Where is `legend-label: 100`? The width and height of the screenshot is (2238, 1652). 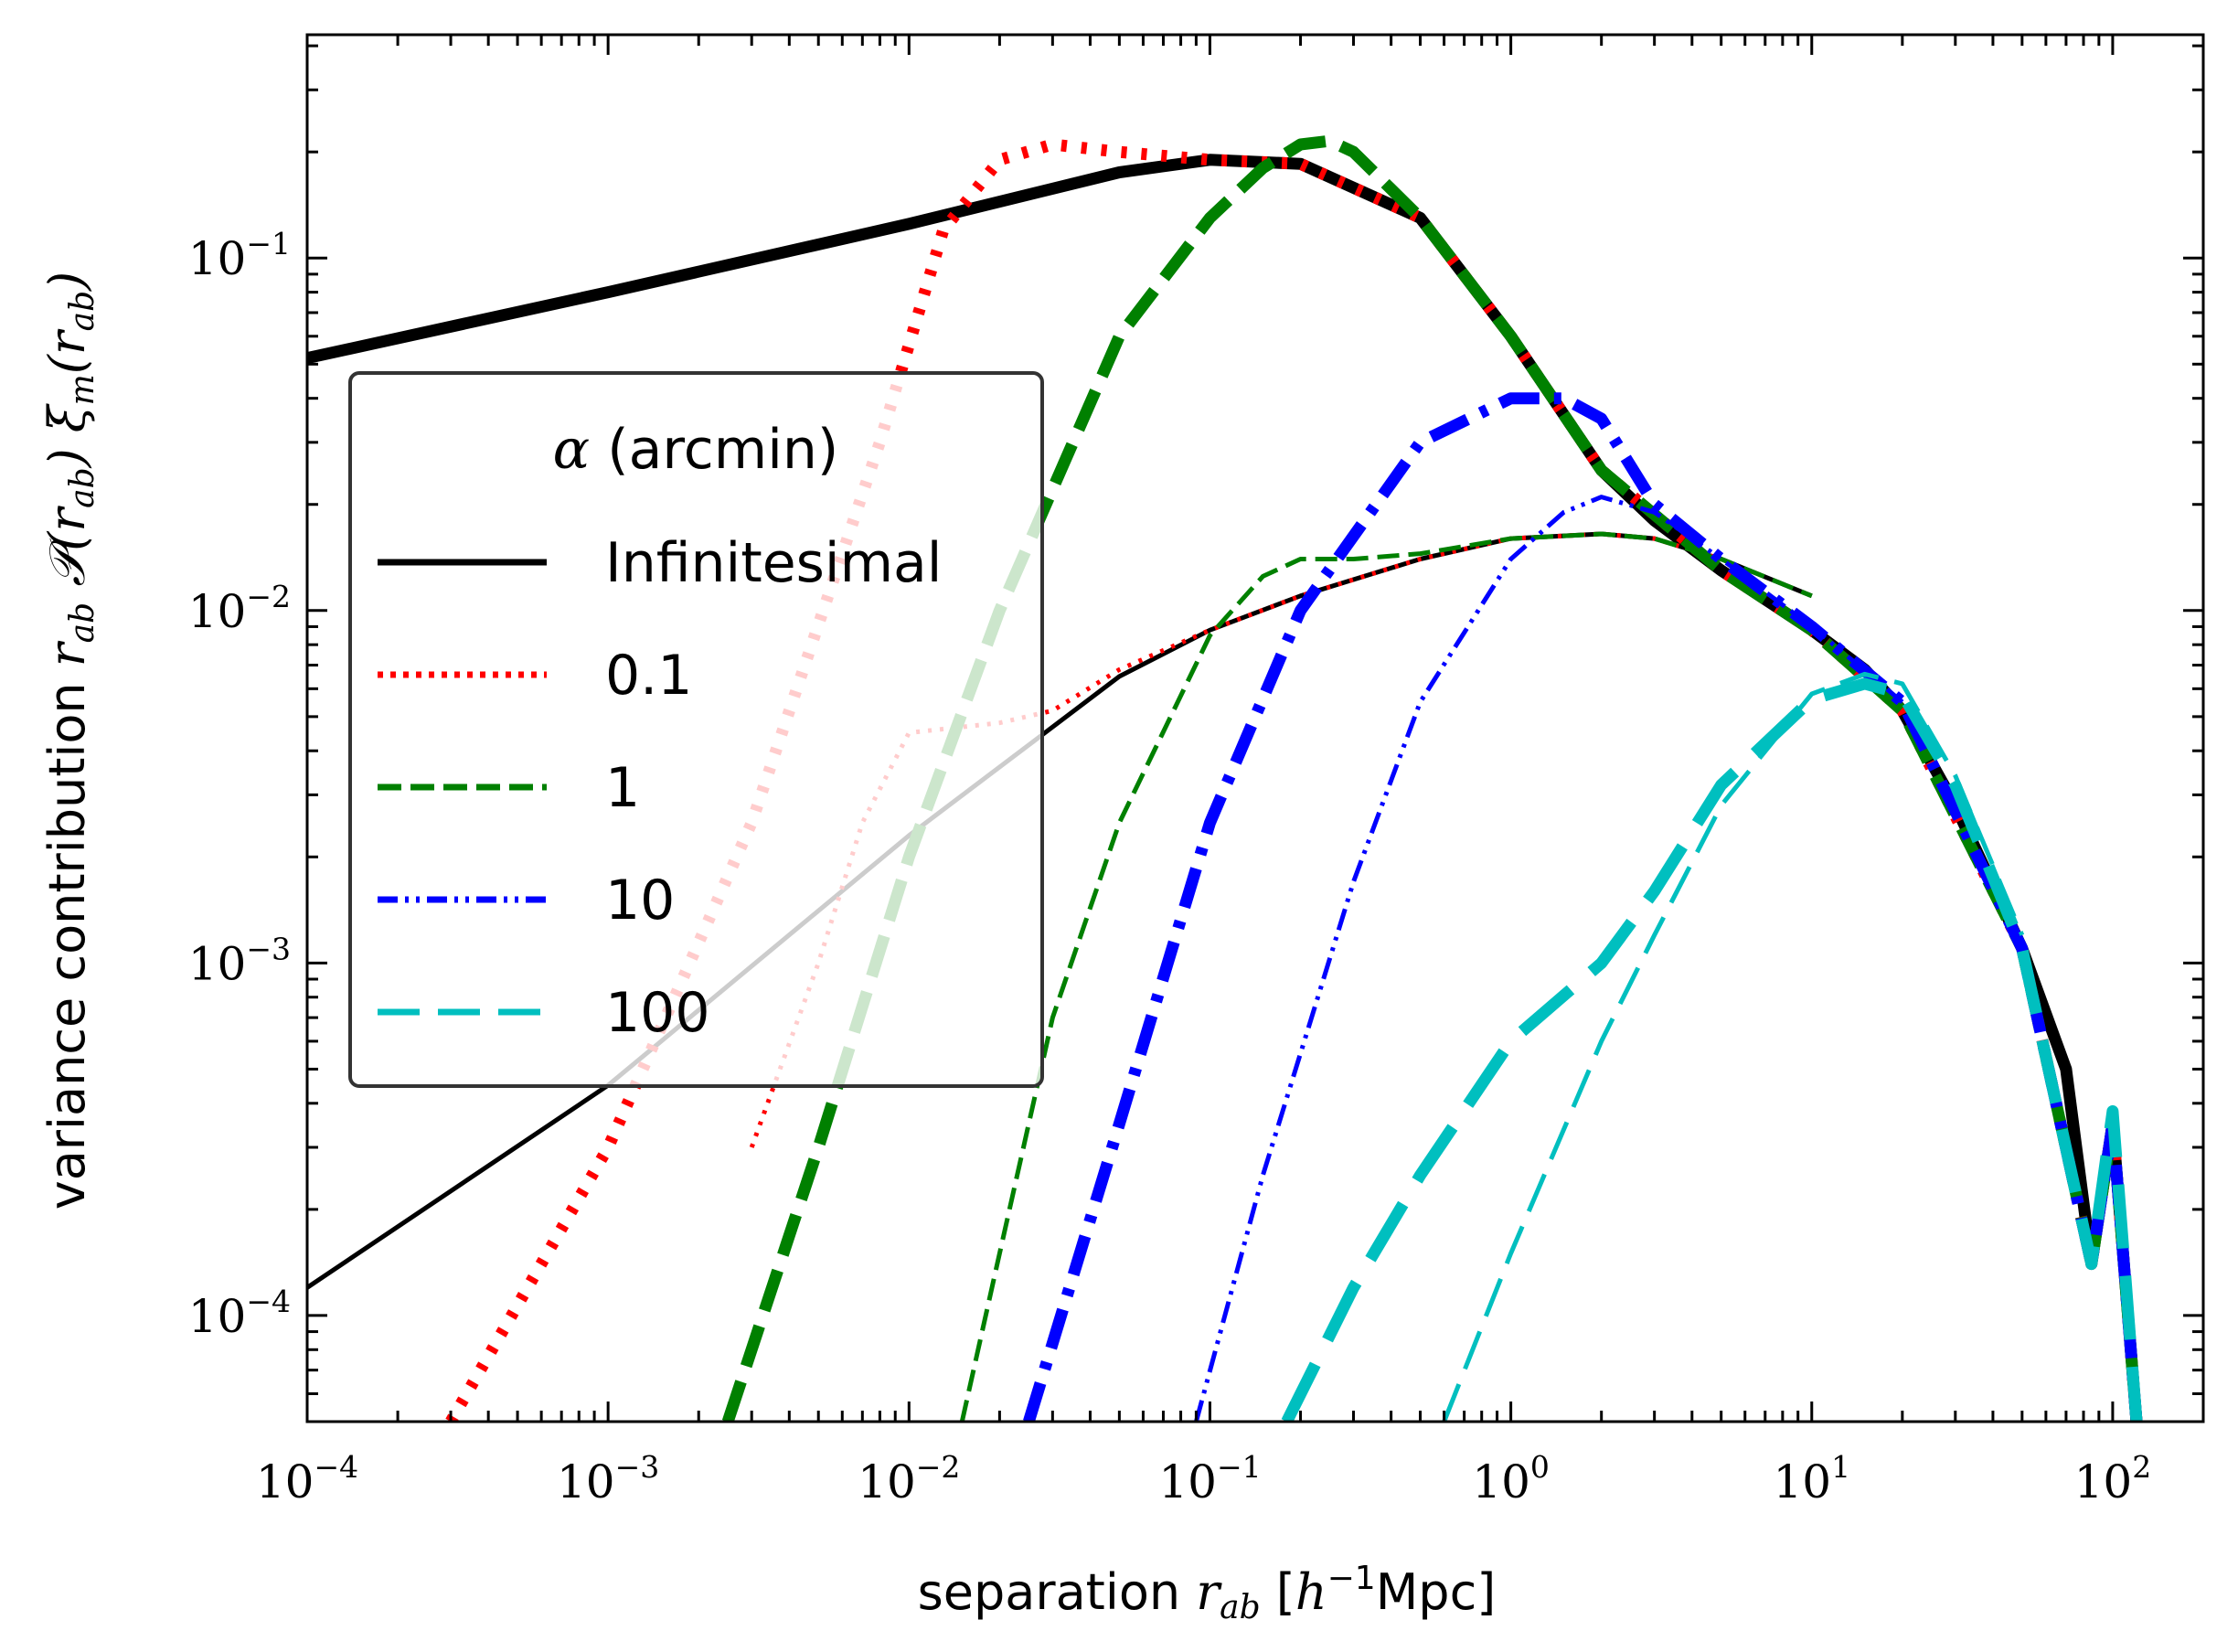
legend-label: 100 is located at coordinates (657, 1013).